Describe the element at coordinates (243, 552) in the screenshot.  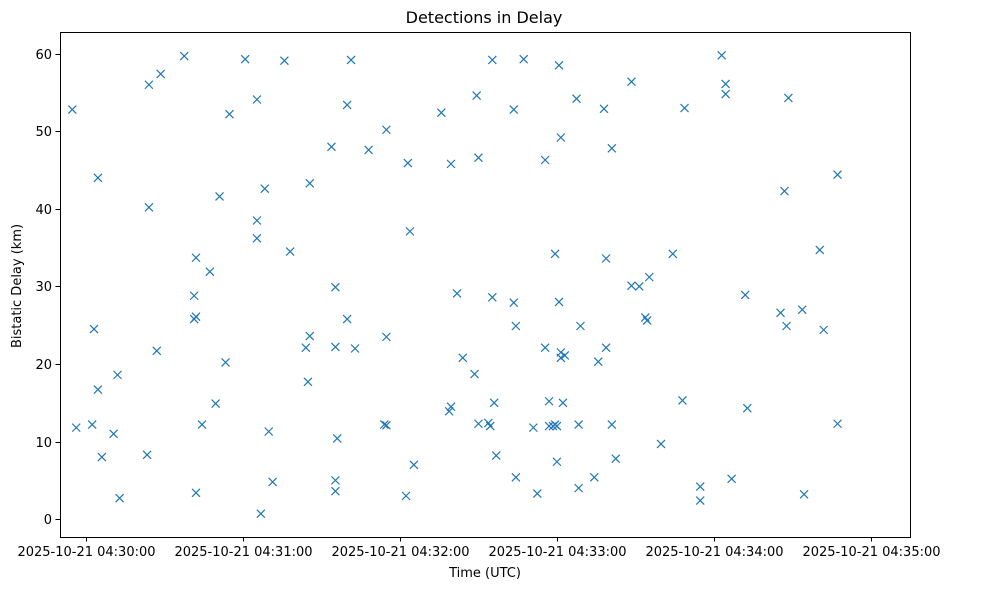
I see `x-tick-label: 2025-10-21 04:31:00` at that location.